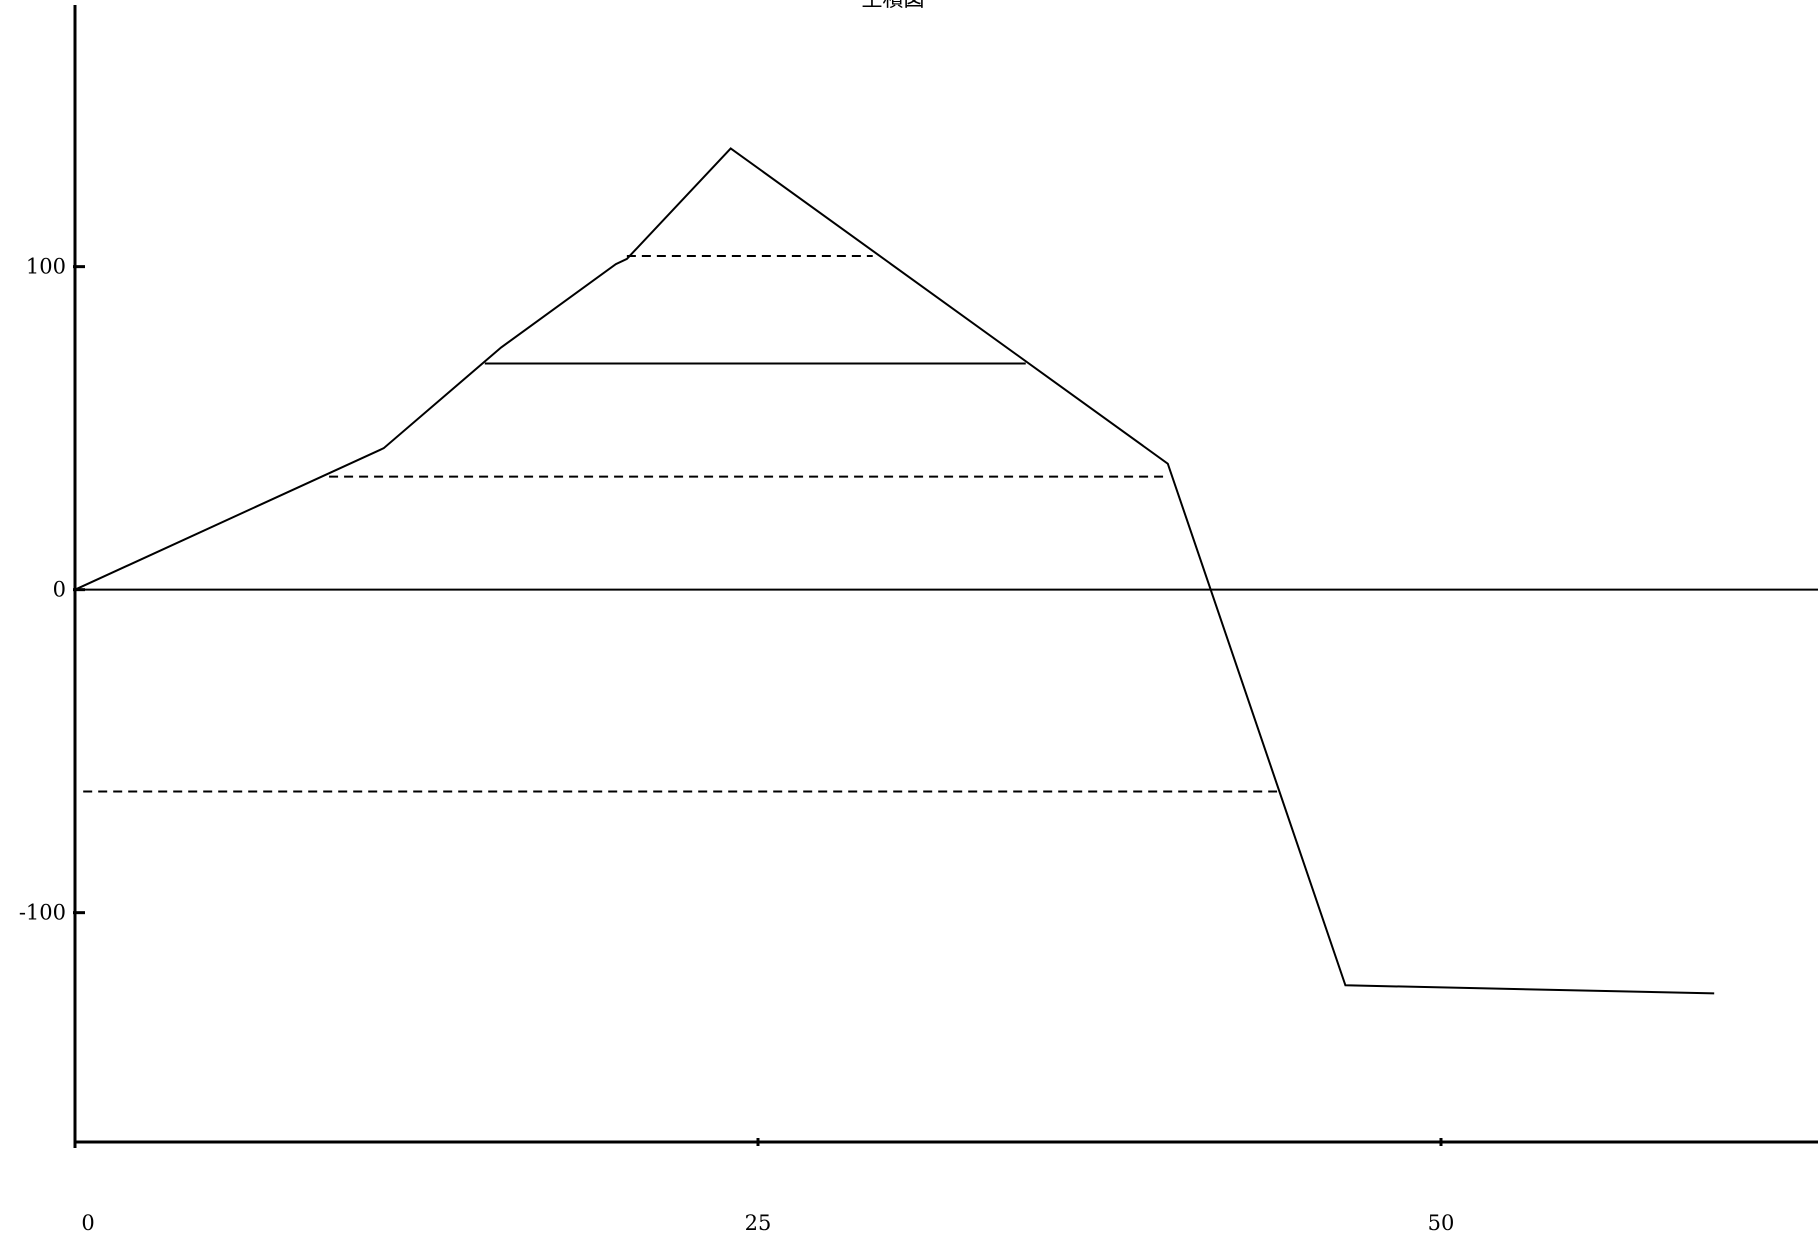 This screenshot has width=1818, height=1239. I want to click on y-tick-label-2: -100, so click(42, 913).